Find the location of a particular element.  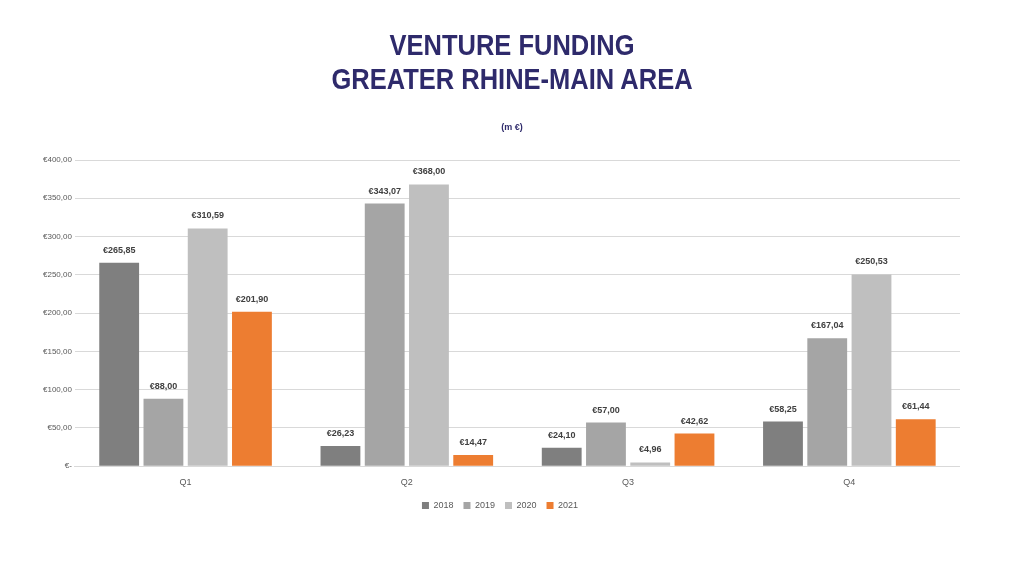

data-label: €88,00 is located at coordinates (163, 385).